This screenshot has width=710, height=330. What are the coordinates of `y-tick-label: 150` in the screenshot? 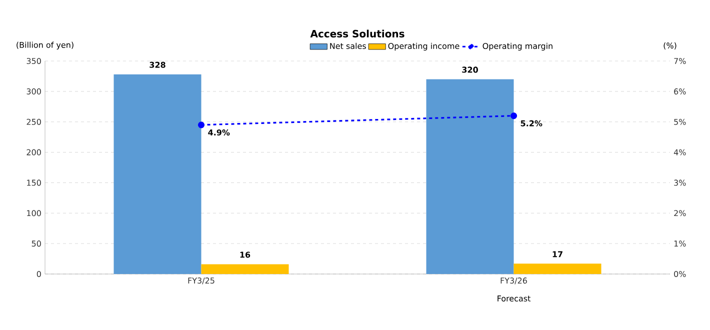 It's located at (34, 183).